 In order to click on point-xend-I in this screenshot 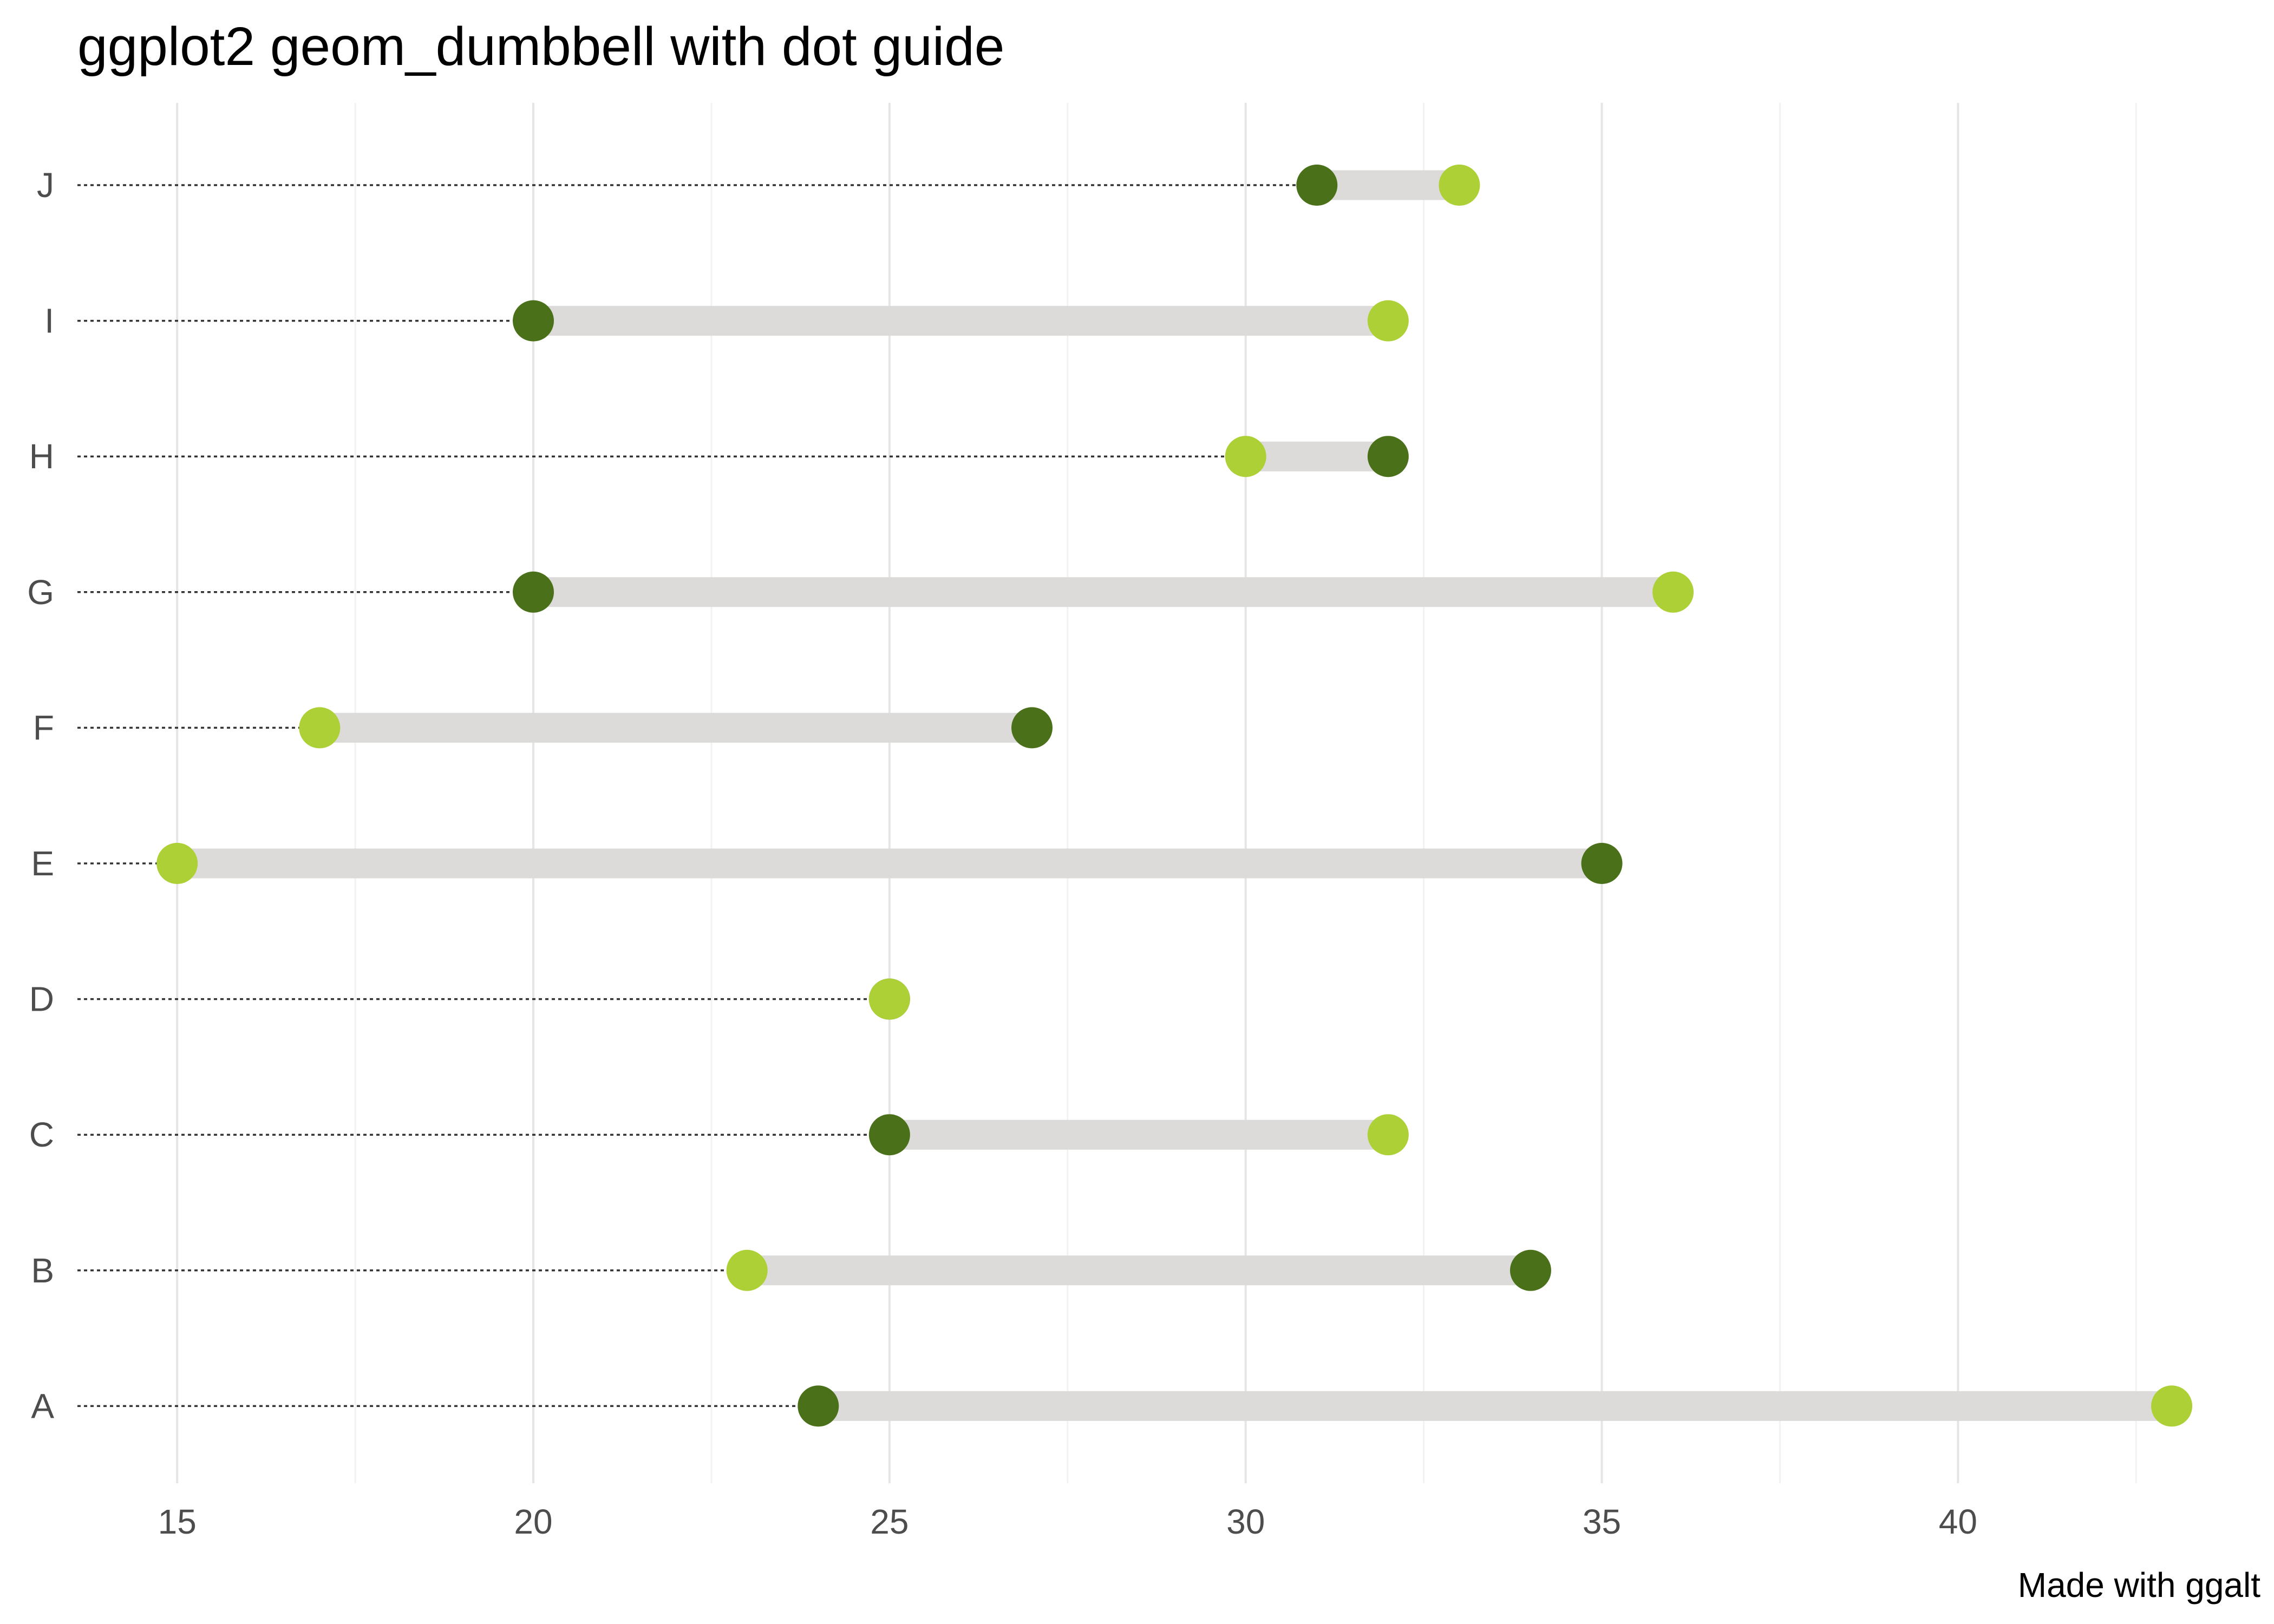, I will do `click(1388, 321)`.